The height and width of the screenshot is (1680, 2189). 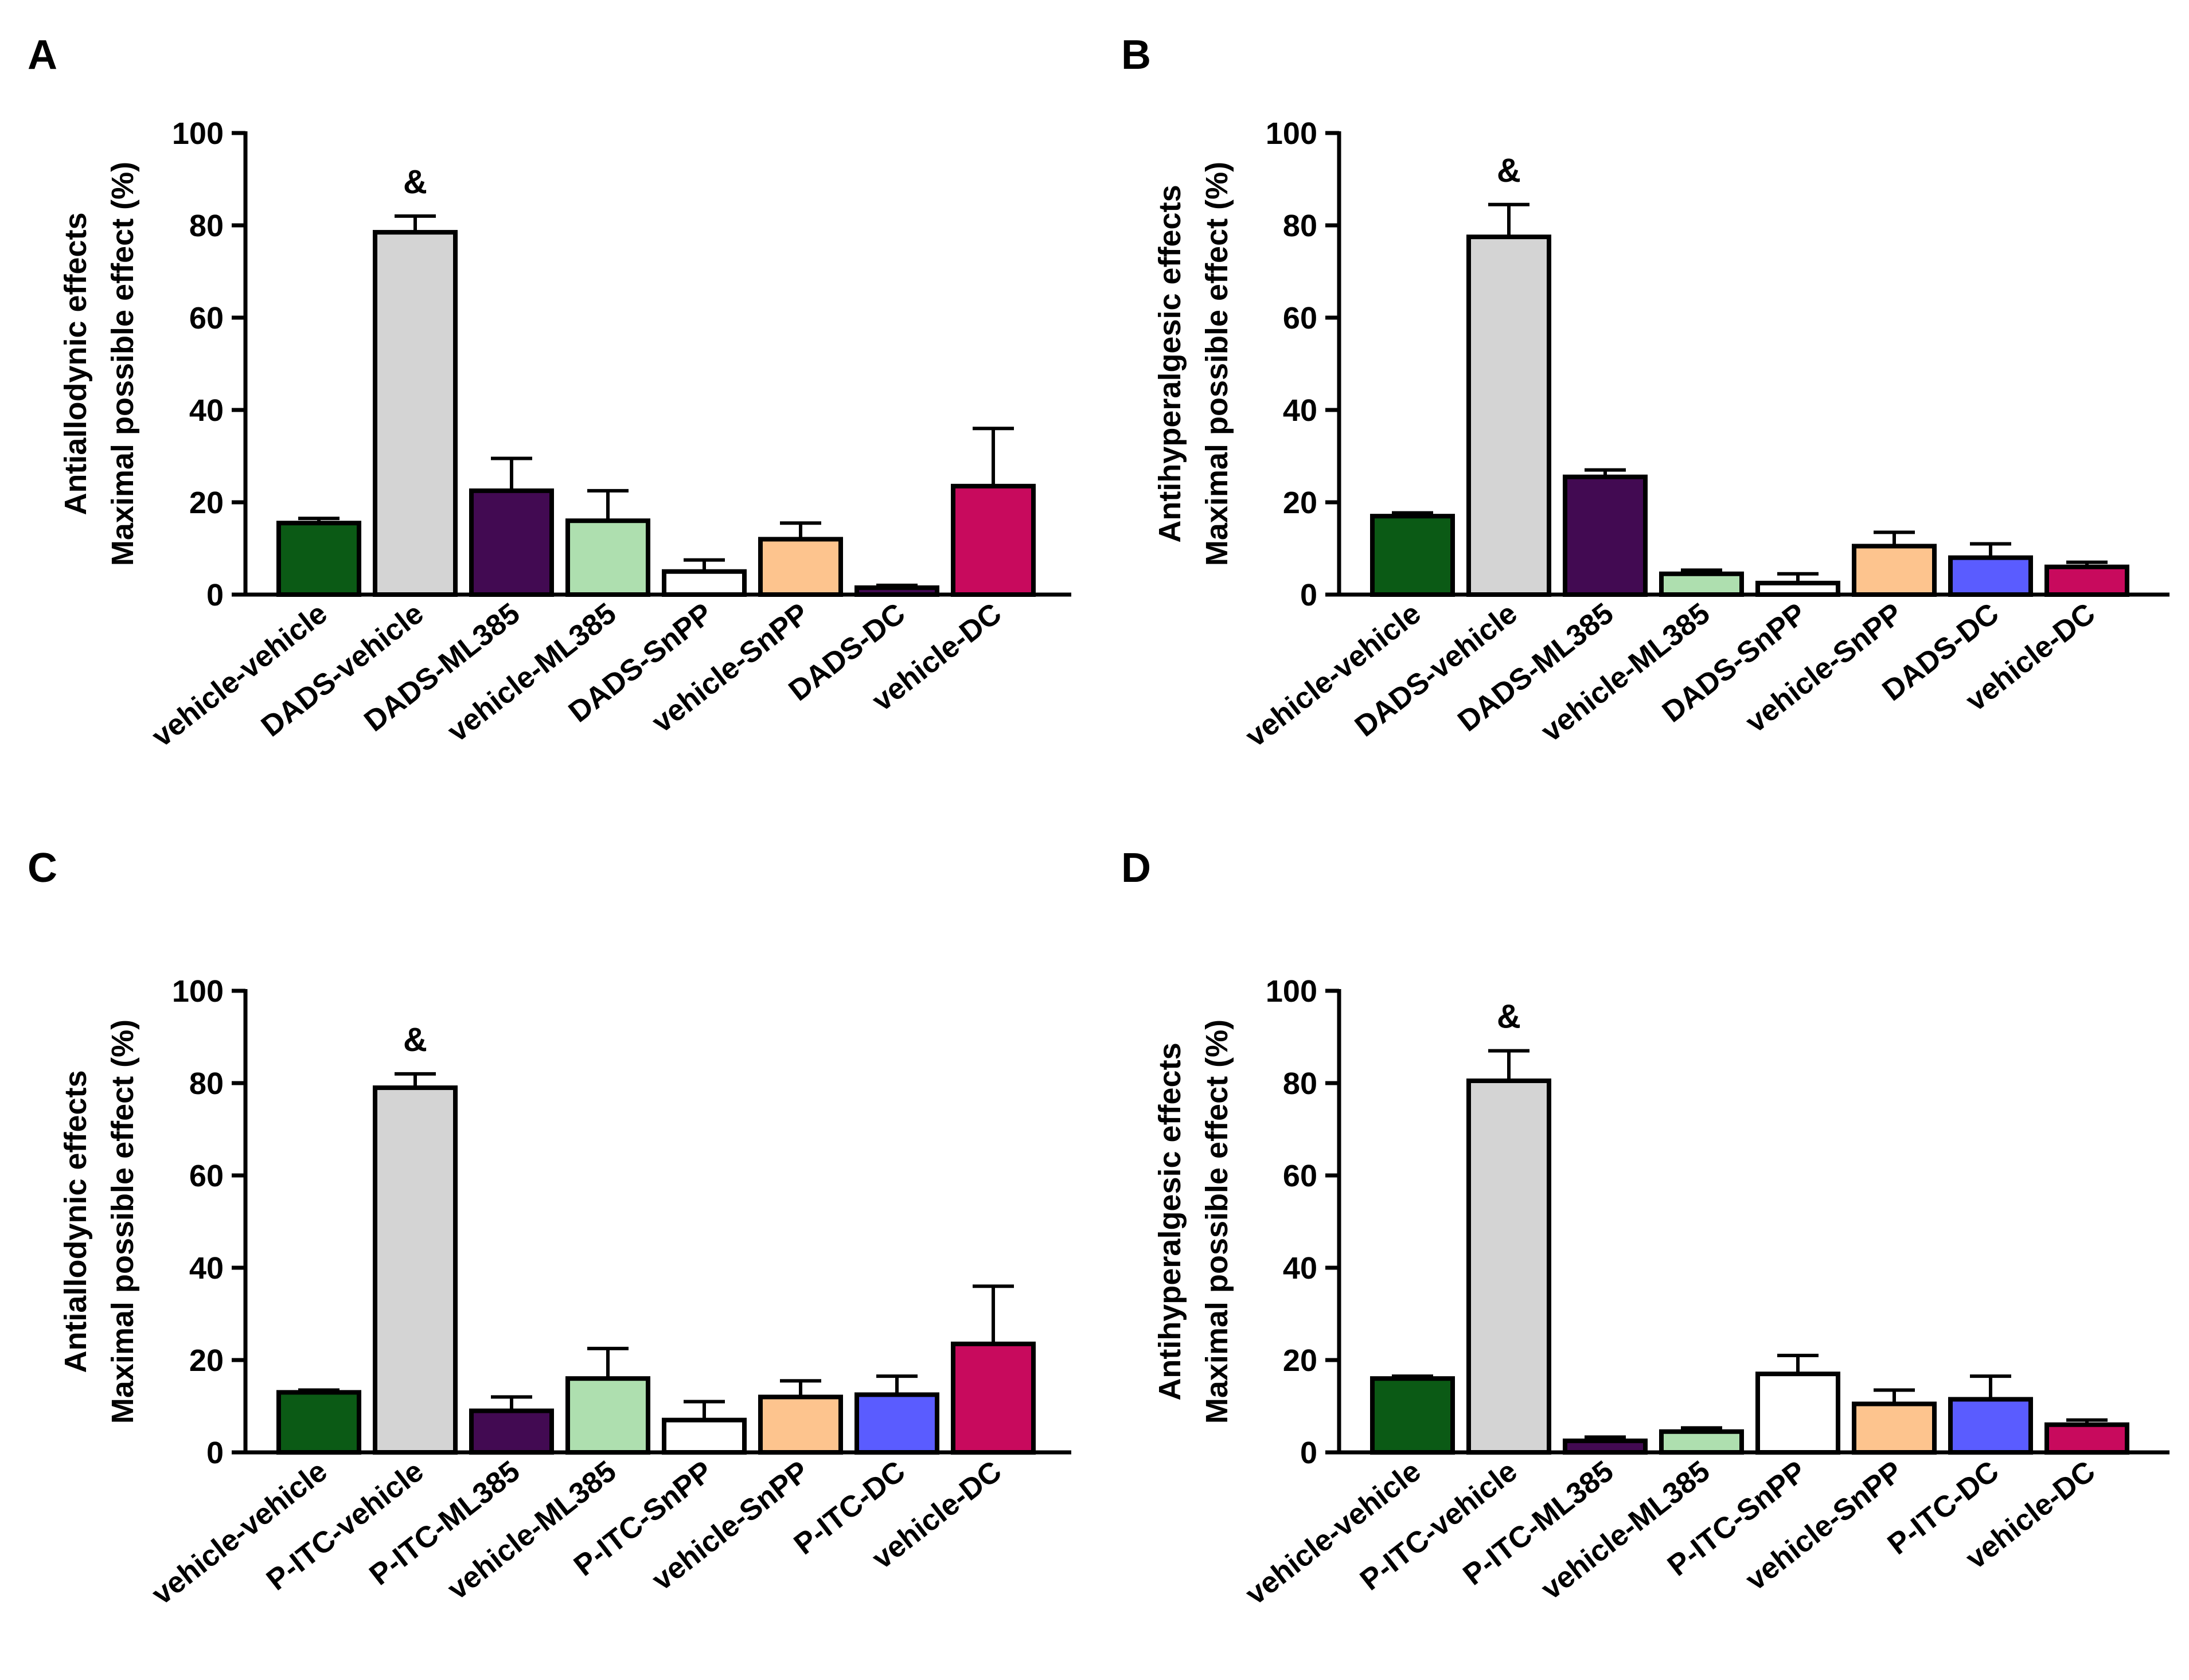 I want to click on panel-letter: B, so click(x=1136, y=55).